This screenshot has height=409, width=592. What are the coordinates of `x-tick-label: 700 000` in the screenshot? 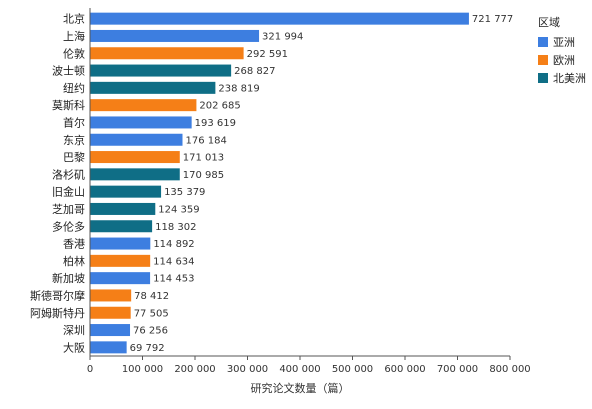 It's located at (457, 369).